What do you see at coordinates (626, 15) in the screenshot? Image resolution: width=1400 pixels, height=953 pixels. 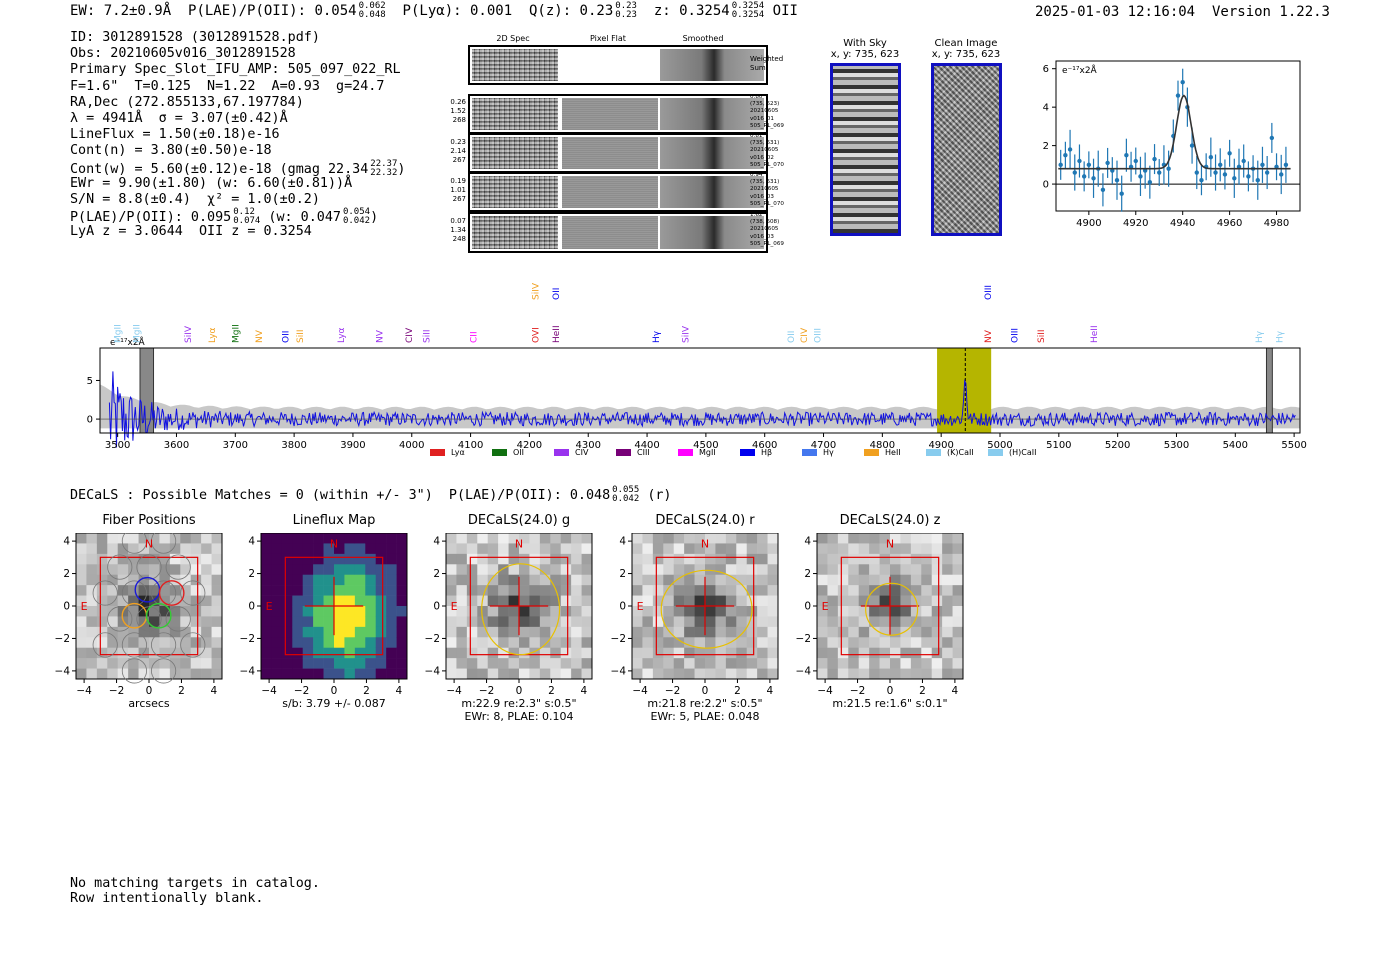 I see `qz-lo: 0.23` at bounding box center [626, 15].